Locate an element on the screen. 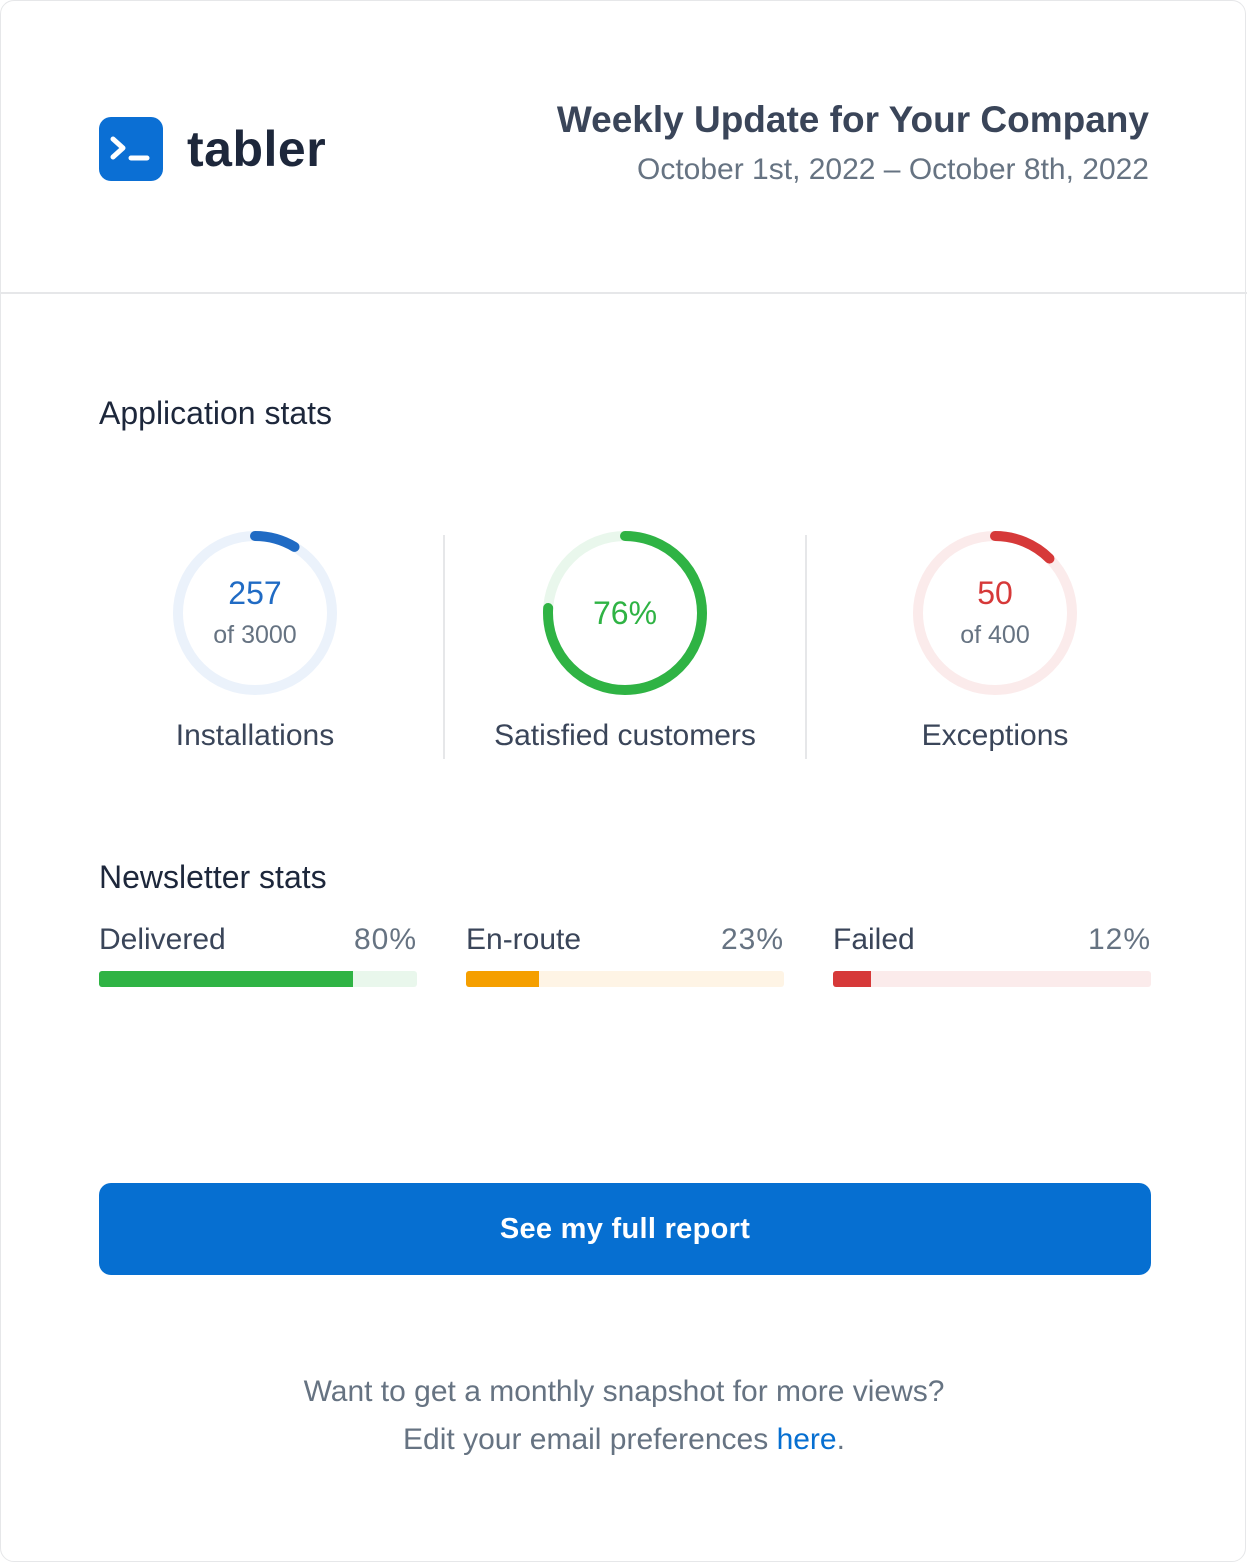 This screenshot has height=1564, width=1248. stat-value: 76% is located at coordinates (625, 613).